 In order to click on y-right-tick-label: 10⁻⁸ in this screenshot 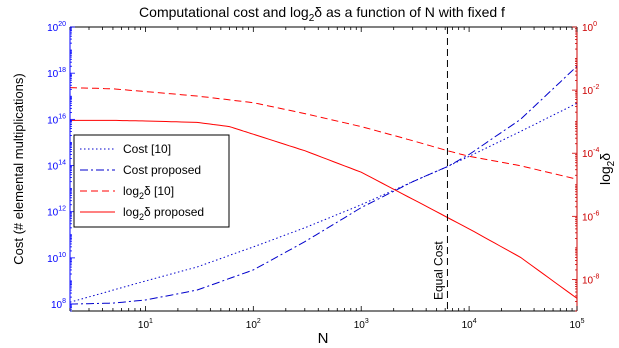, I will do `click(590, 279)`.